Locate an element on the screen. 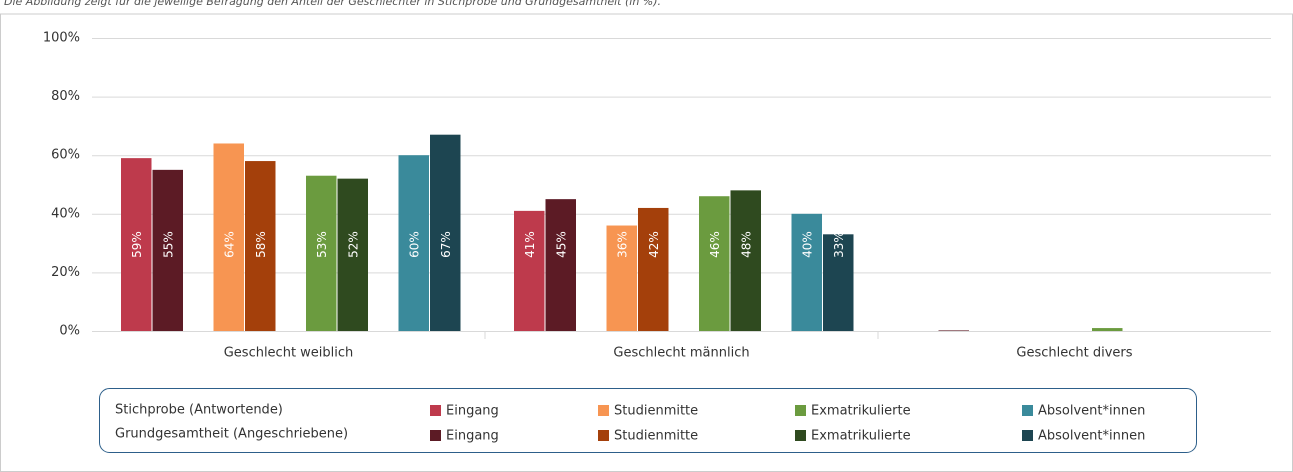 The width and height of the screenshot is (1293, 472). data-label: 33% is located at coordinates (839, 244).